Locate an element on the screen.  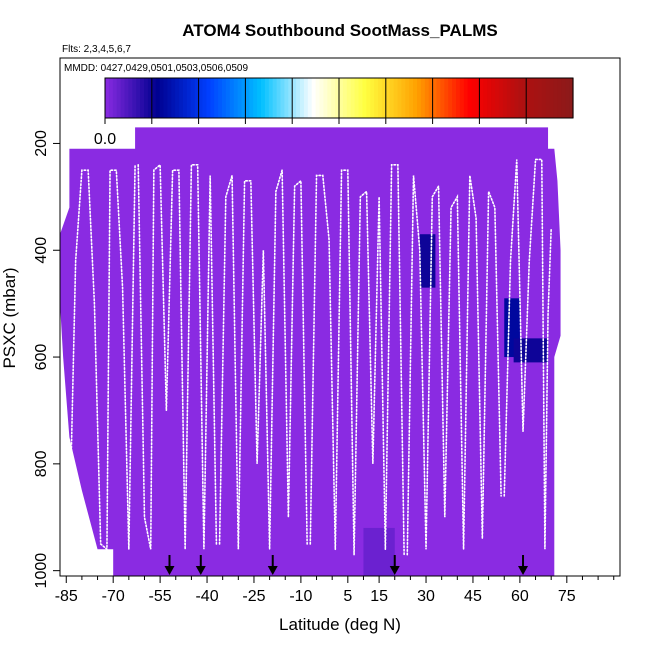
y-tick-label: 400 is located at coordinates (41, 250).